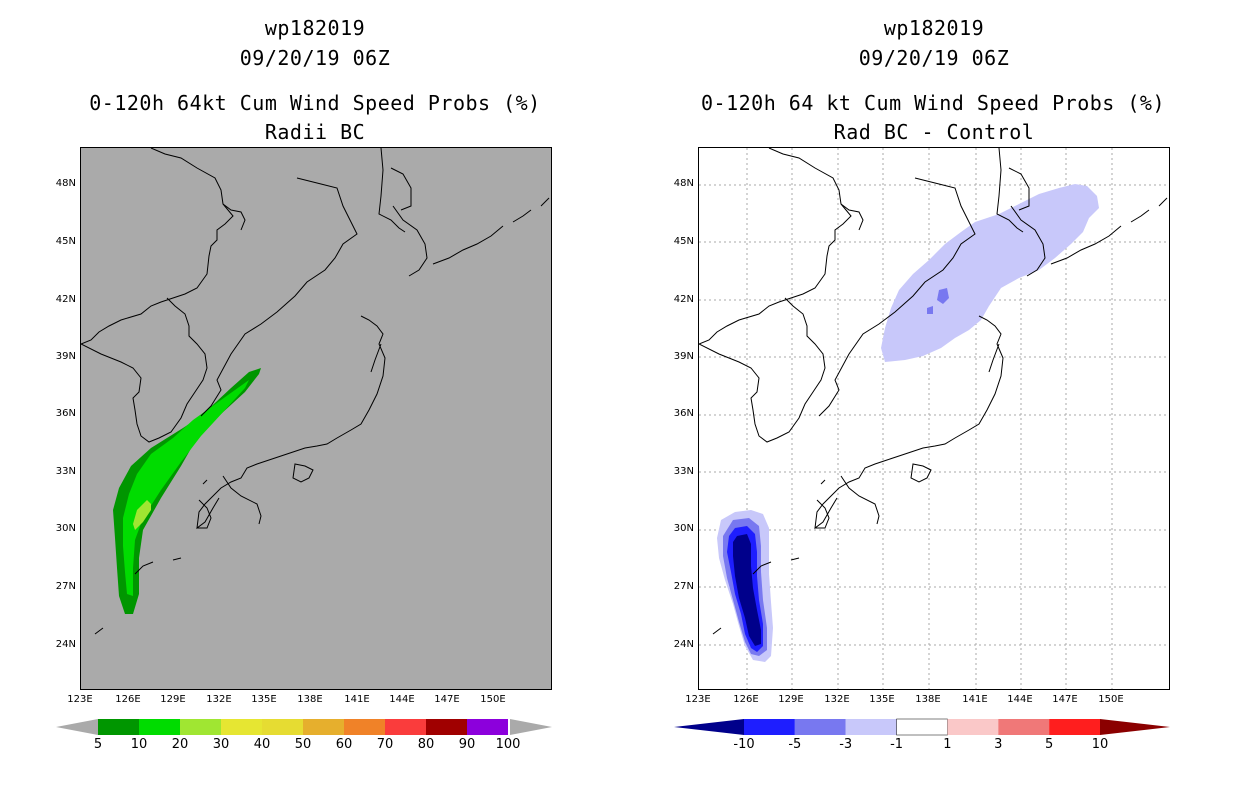 The height and width of the screenshot is (800, 1236). I want to click on colorbar-label: -1, so click(897, 744).